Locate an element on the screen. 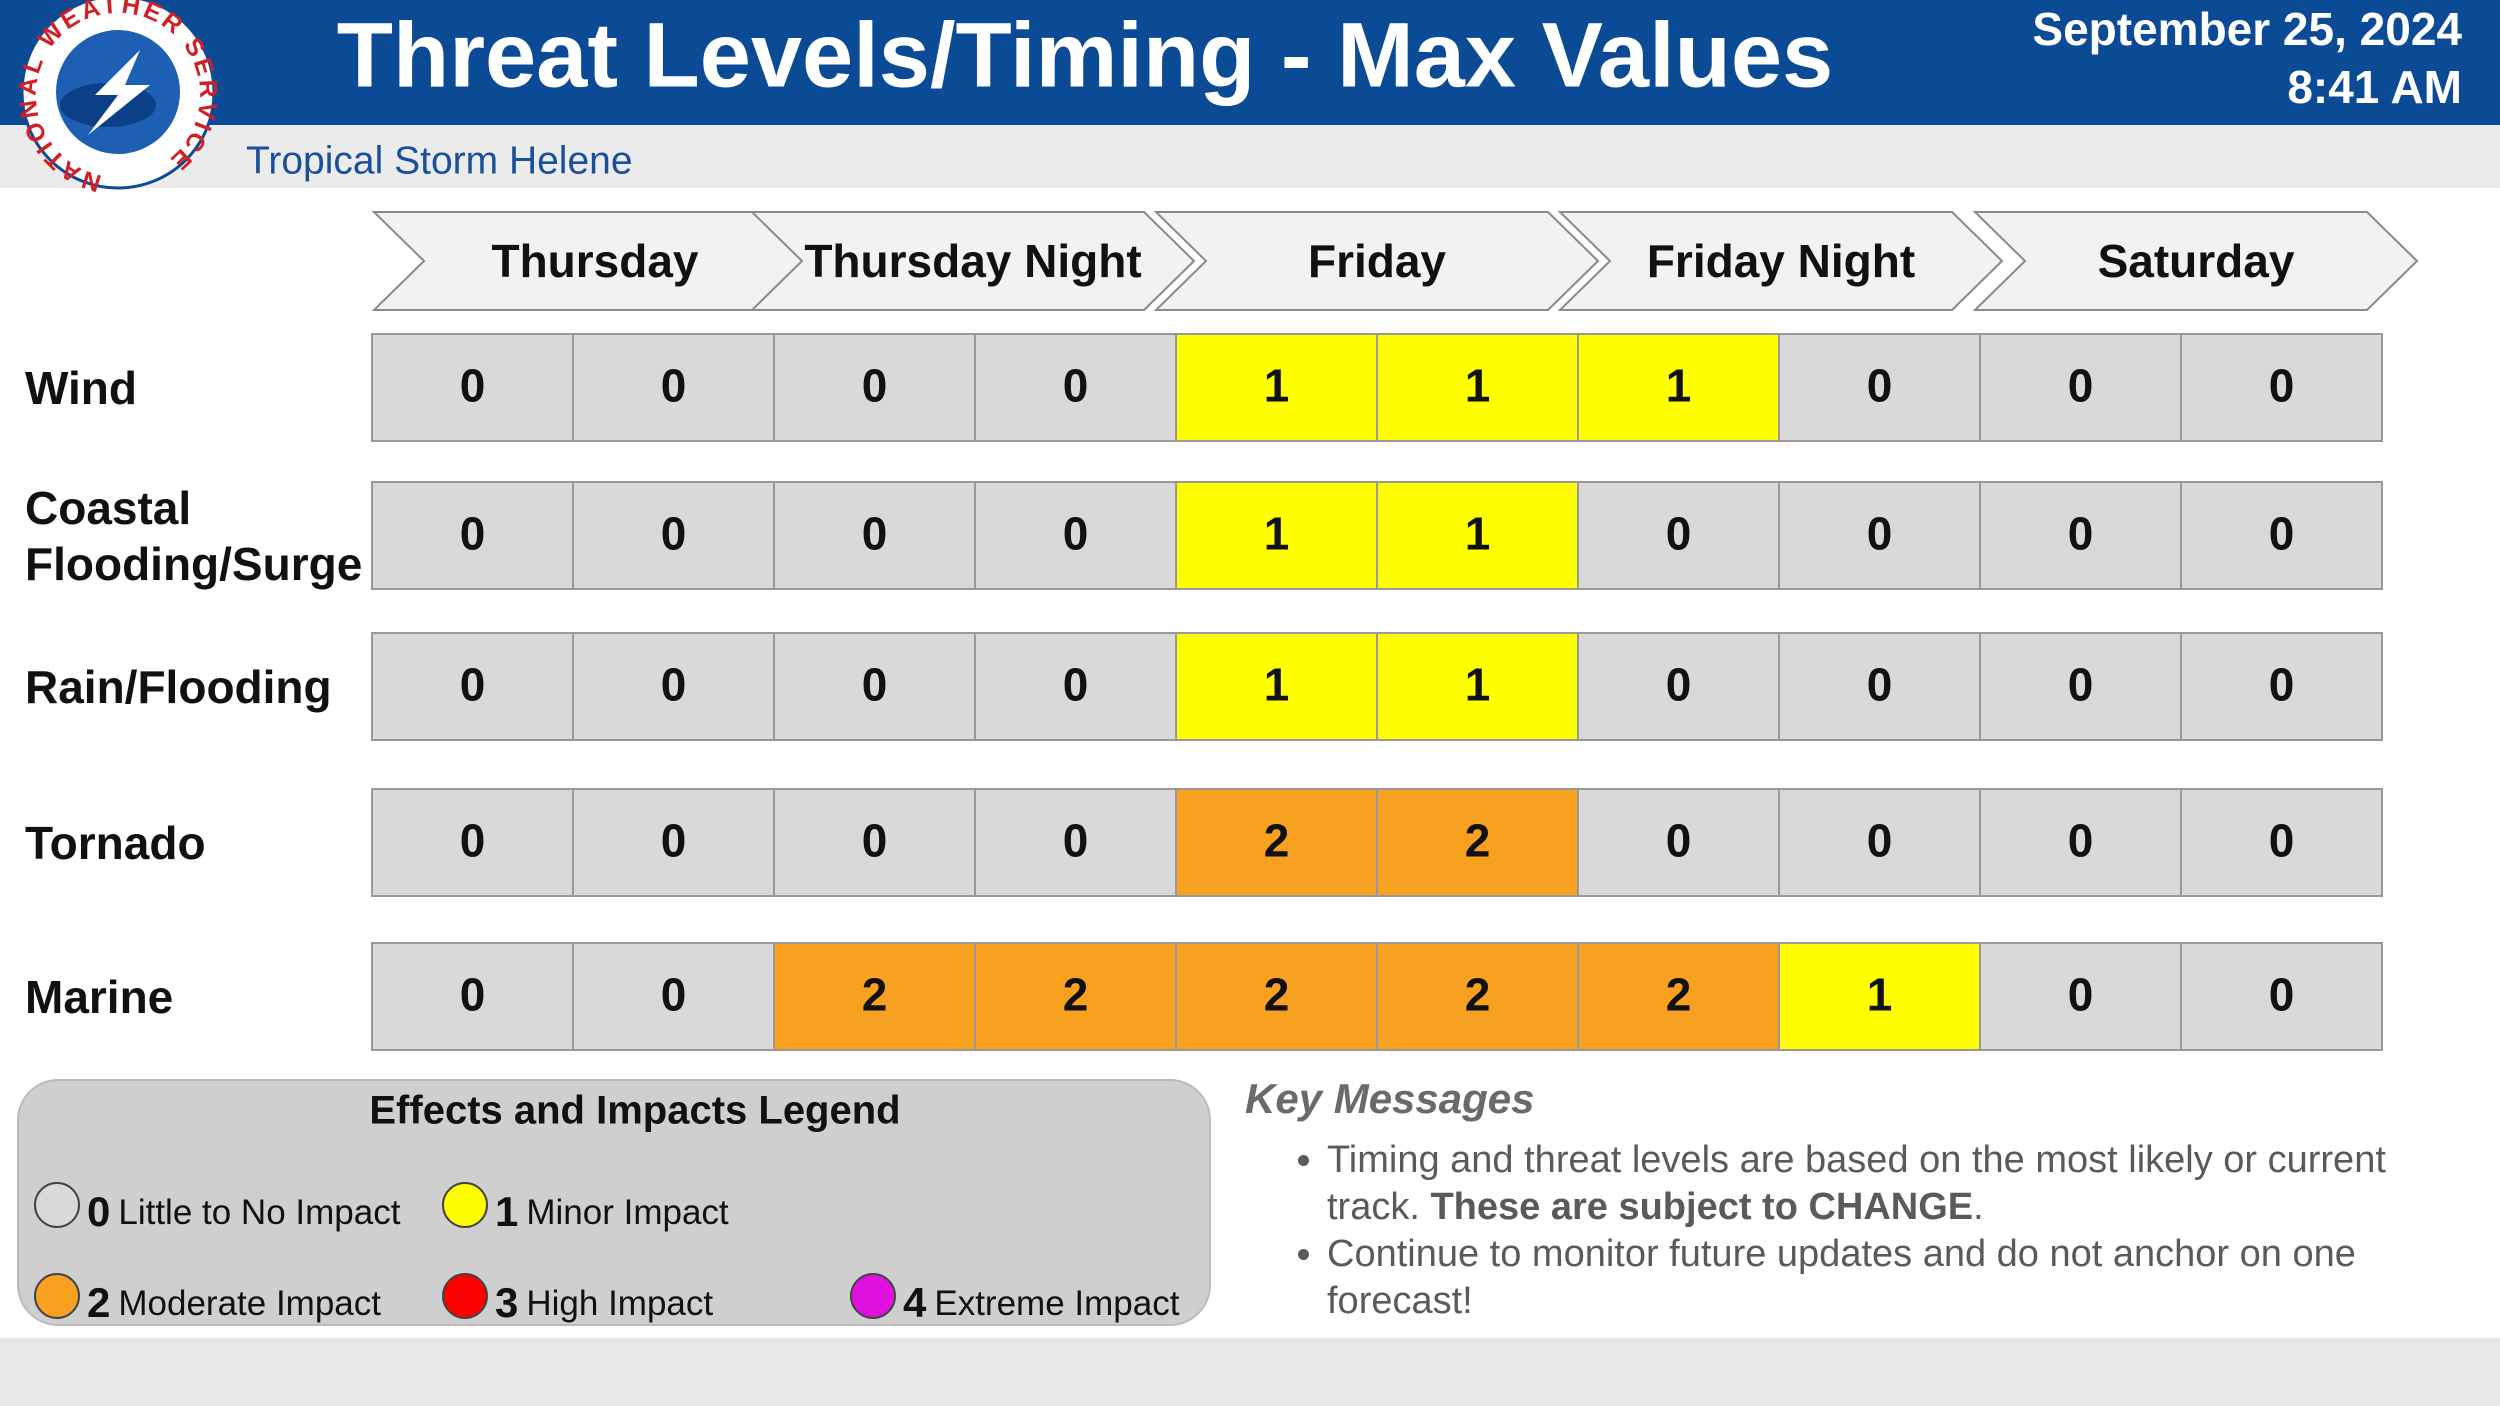 This screenshot has height=1406, width=2500. key-message-text: . is located at coordinates (1978, 1207).